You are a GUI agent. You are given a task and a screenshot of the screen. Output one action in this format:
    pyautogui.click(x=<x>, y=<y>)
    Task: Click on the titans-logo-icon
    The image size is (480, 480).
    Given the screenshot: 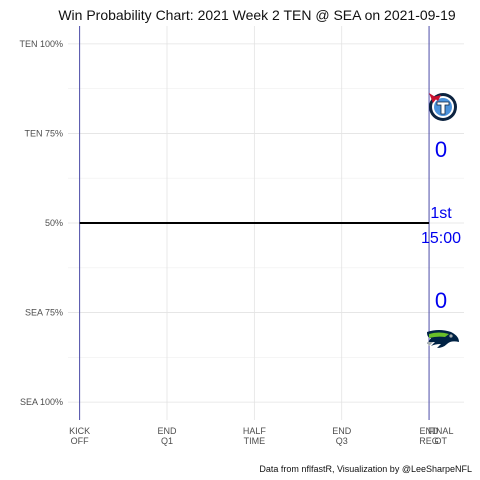 What is the action you would take?
    pyautogui.click(x=443, y=107)
    